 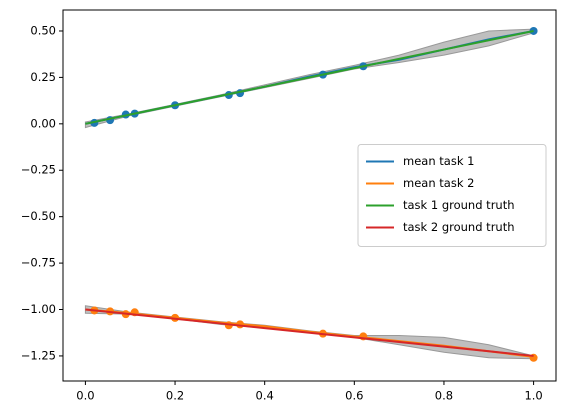 What do you see at coordinates (309, 332) in the screenshot?
I see `line` at bounding box center [309, 332].